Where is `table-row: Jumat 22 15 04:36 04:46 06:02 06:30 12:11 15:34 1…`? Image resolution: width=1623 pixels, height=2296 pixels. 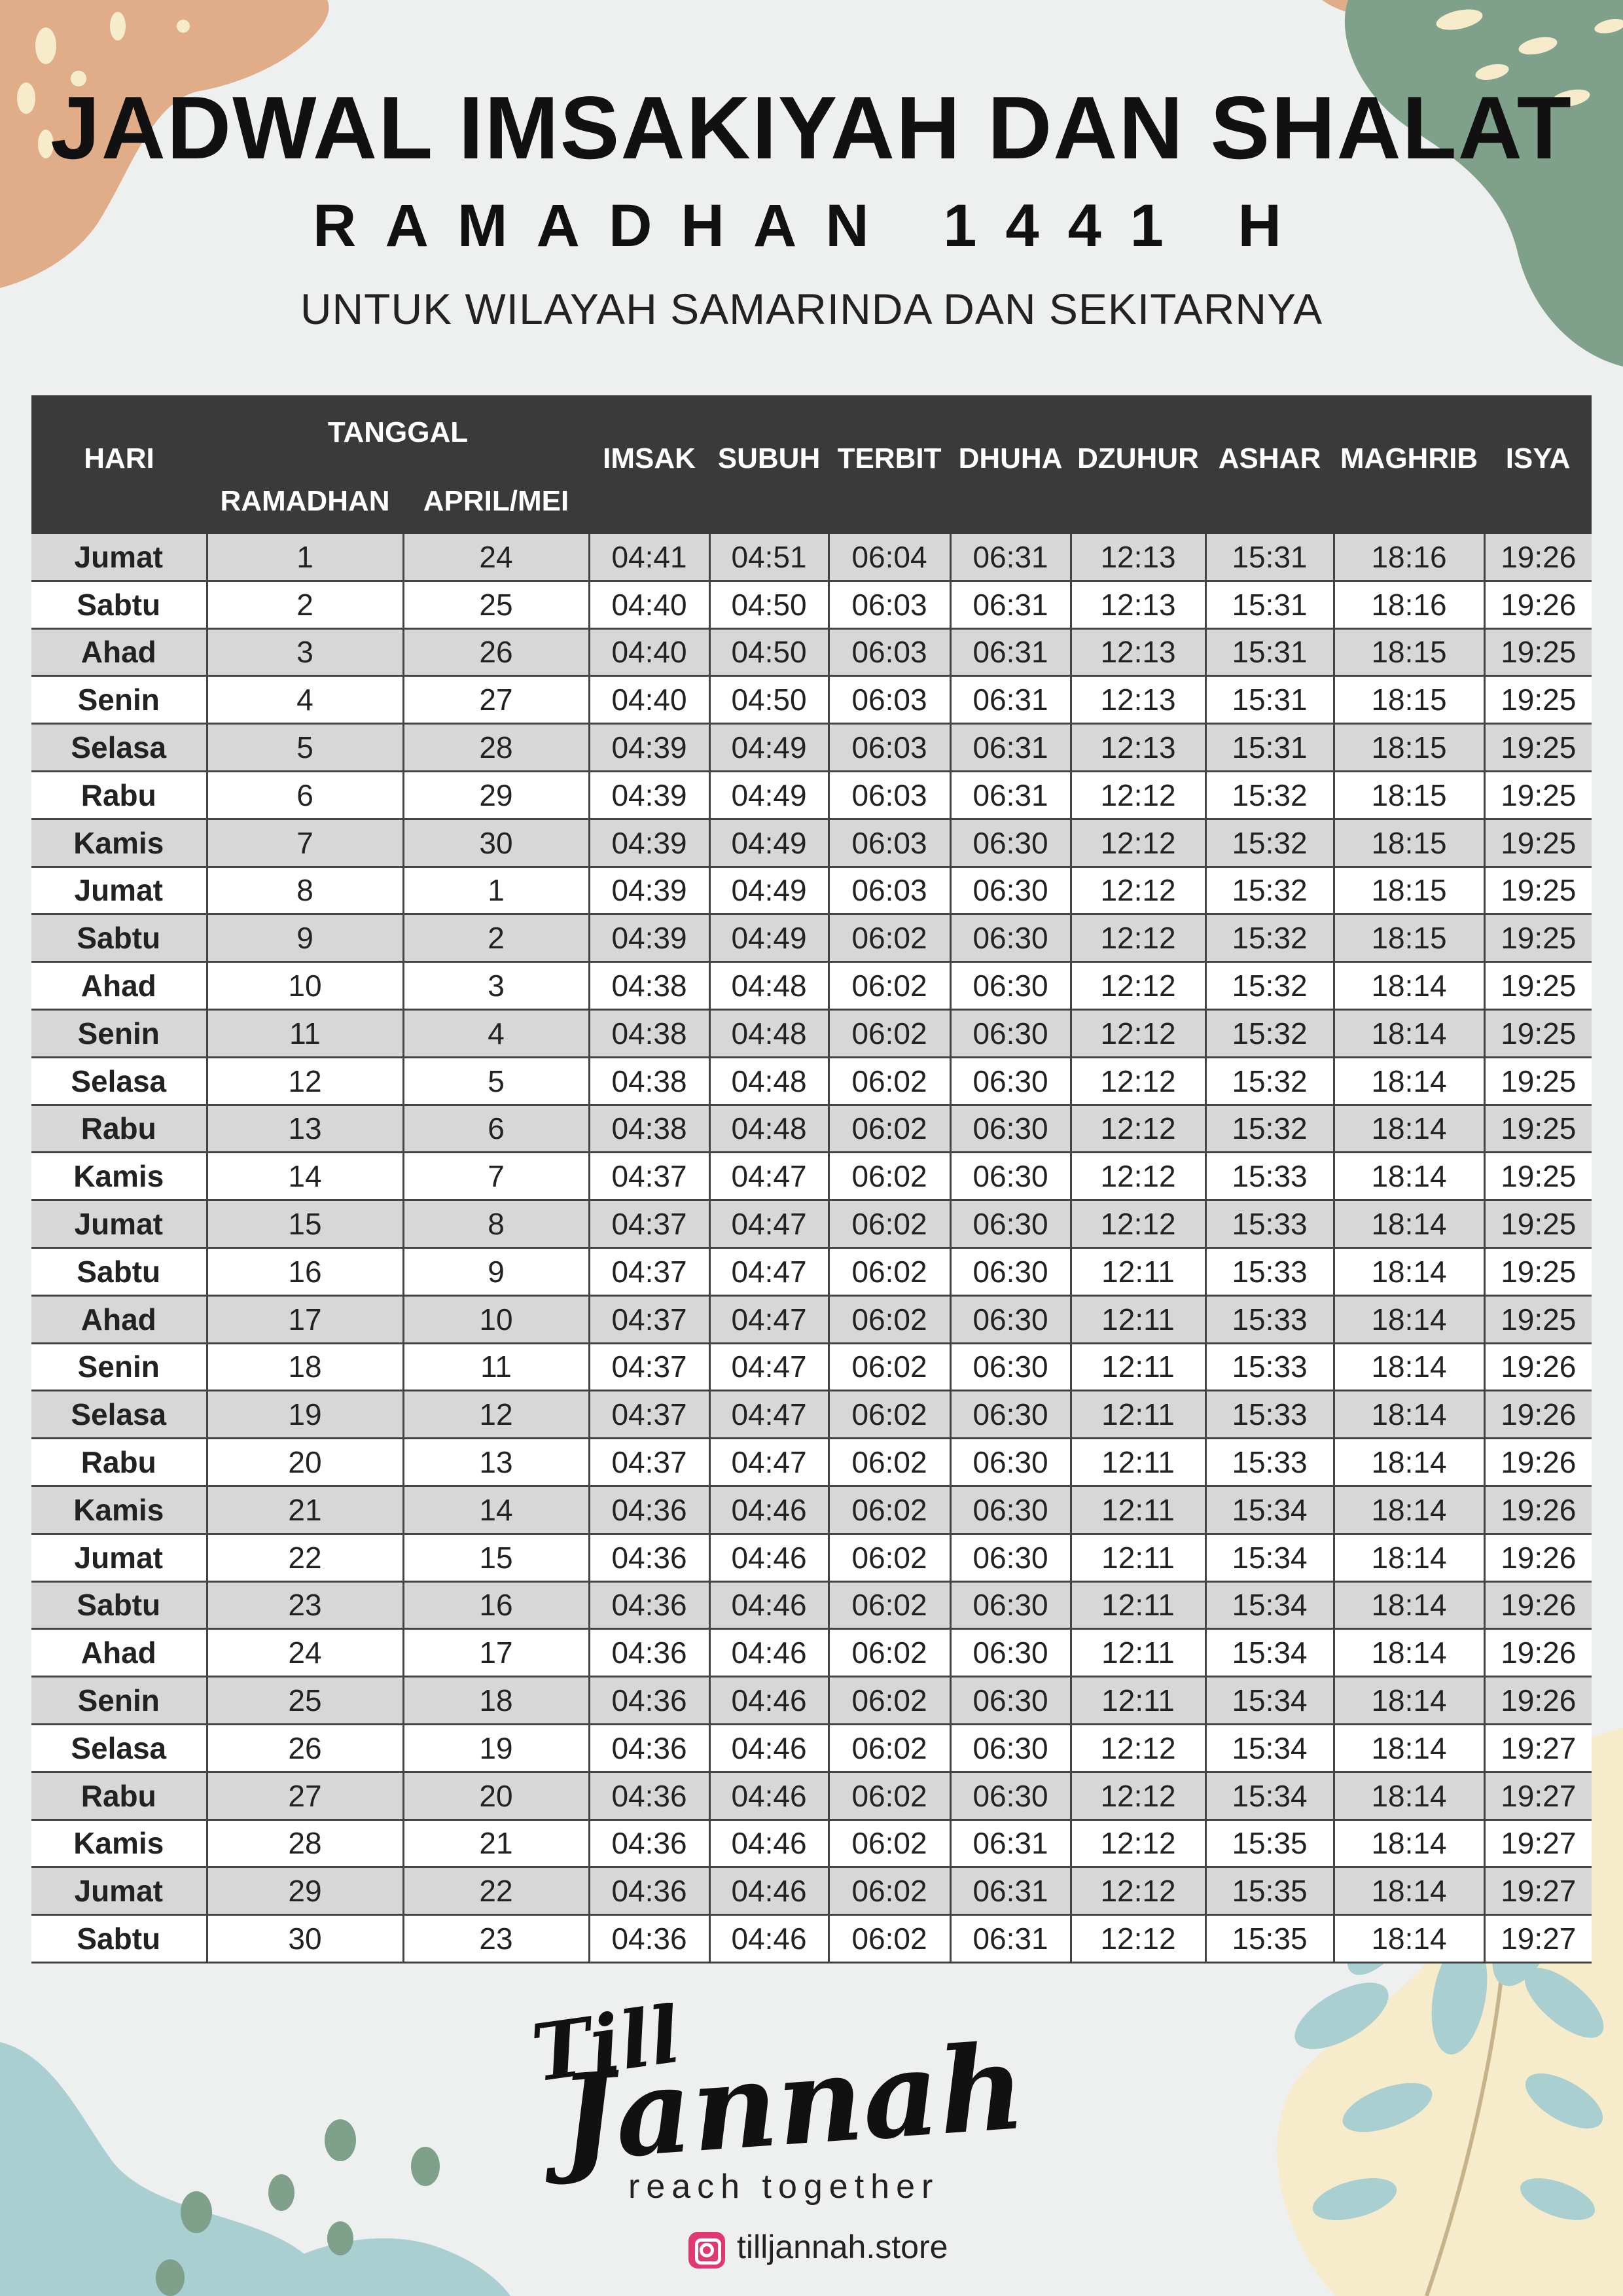
table-row: Jumat 22 15 04:36 04:46 06:02 06:30 12:11 15:34 1… is located at coordinates (811, 1559).